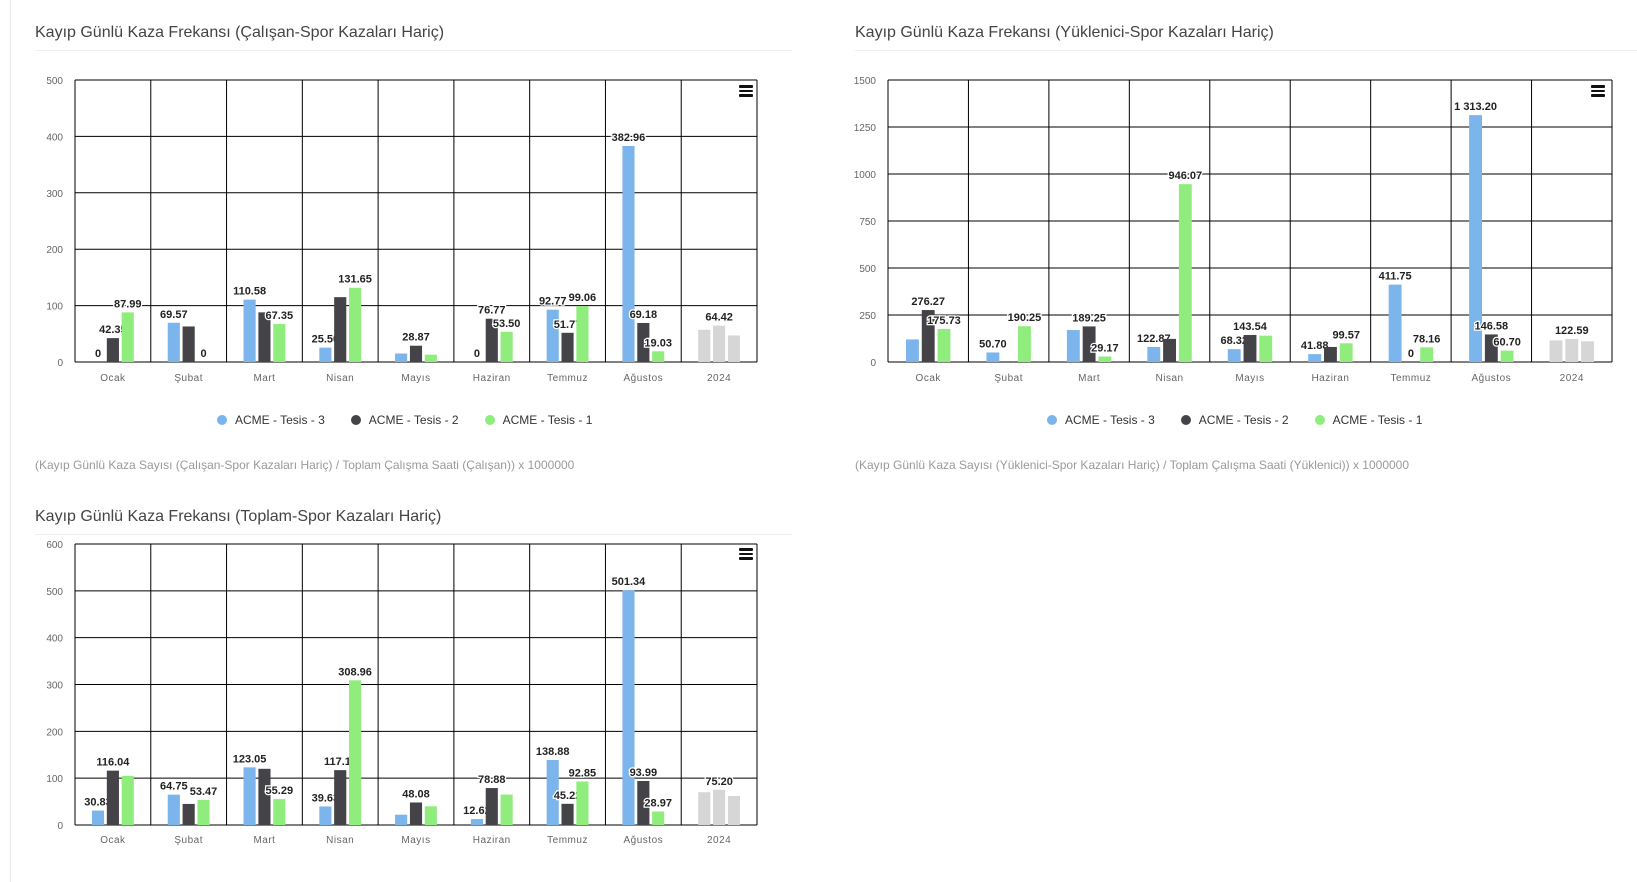 The image size is (1637, 882). Describe the element at coordinates (568, 325) in the screenshot. I see `data-label: 51.77` at that location.